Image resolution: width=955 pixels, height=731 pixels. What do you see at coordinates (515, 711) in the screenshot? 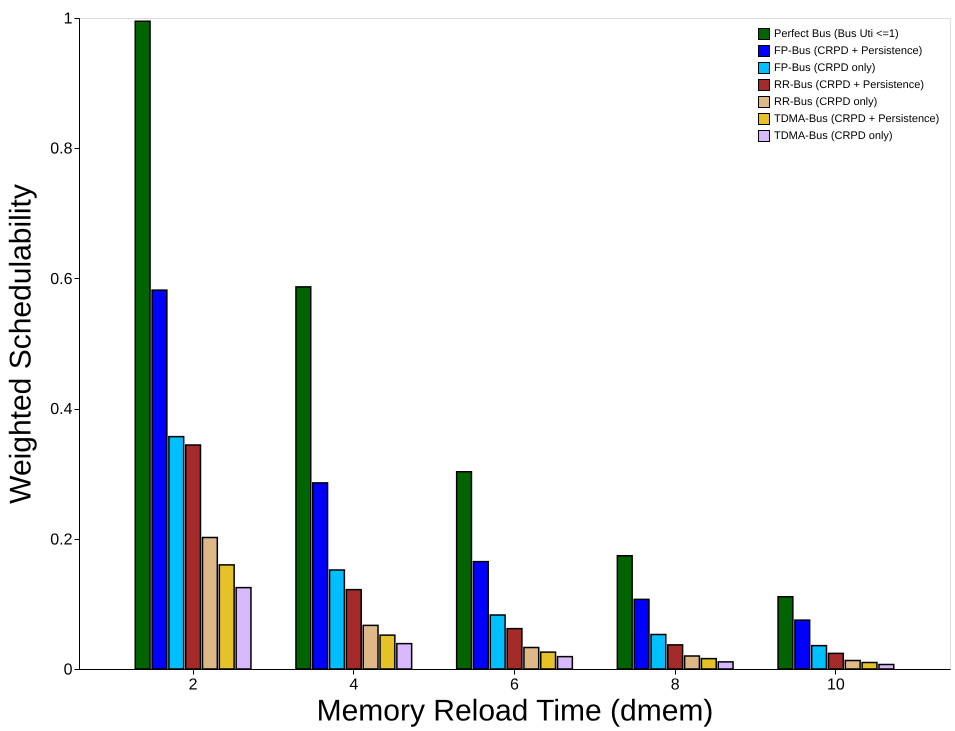
I see `x-axis-title: Memory Reload Time (dmem)` at bounding box center [515, 711].